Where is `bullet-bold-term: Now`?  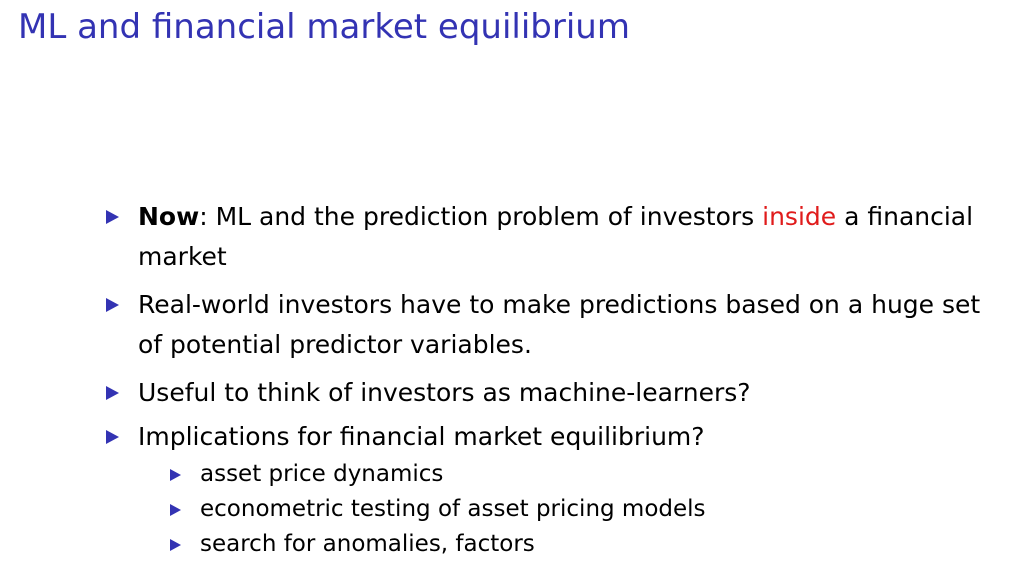
bullet-bold-term: Now is located at coordinates (169, 216).